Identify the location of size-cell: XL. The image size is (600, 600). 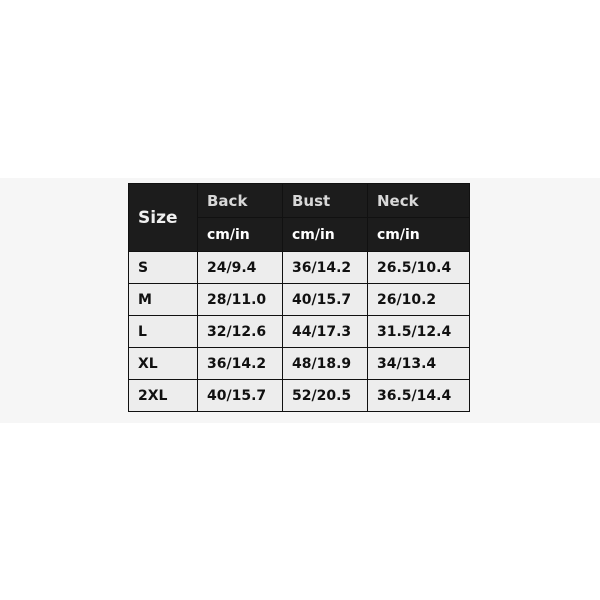
(163, 363).